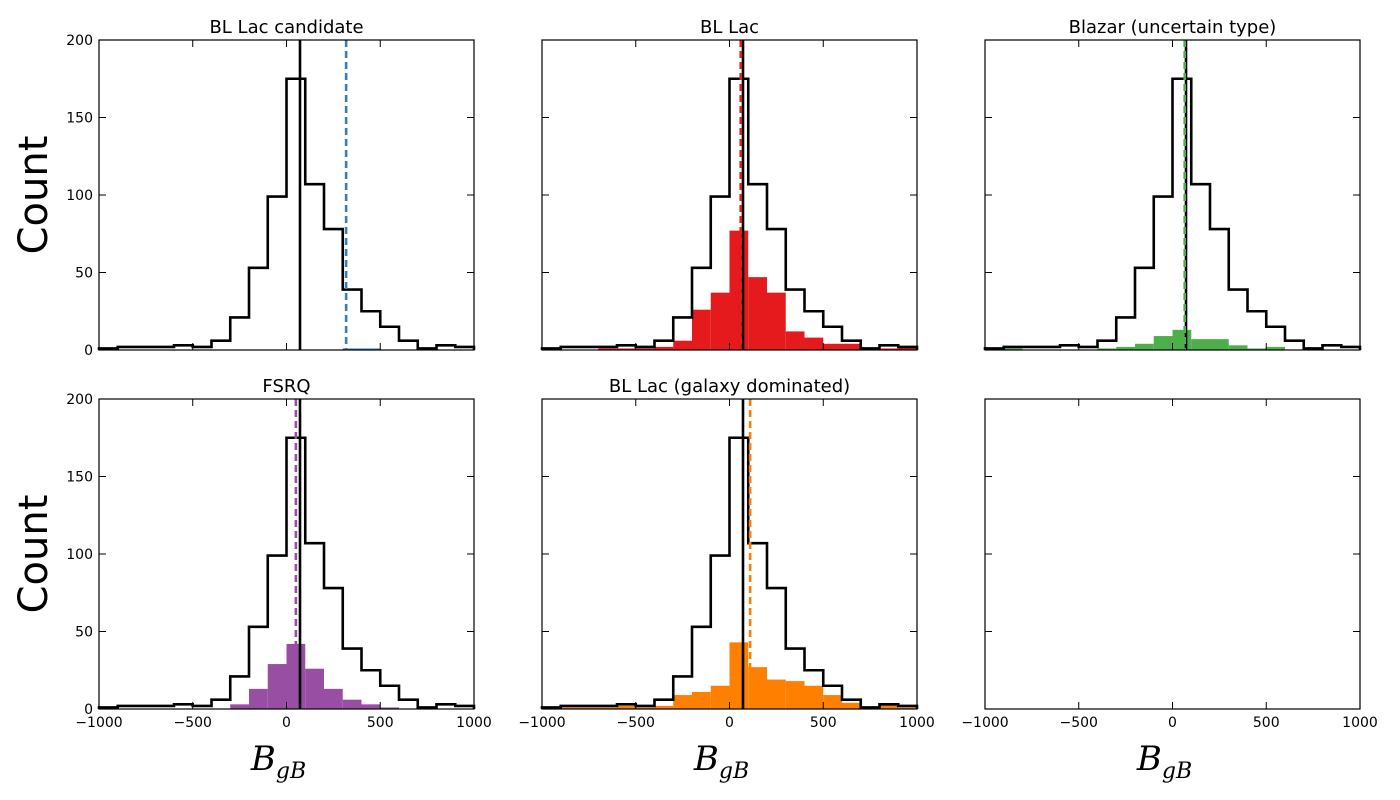 The image size is (1400, 800). What do you see at coordinates (1172, 554) in the screenshot?
I see `axes-frame` at bounding box center [1172, 554].